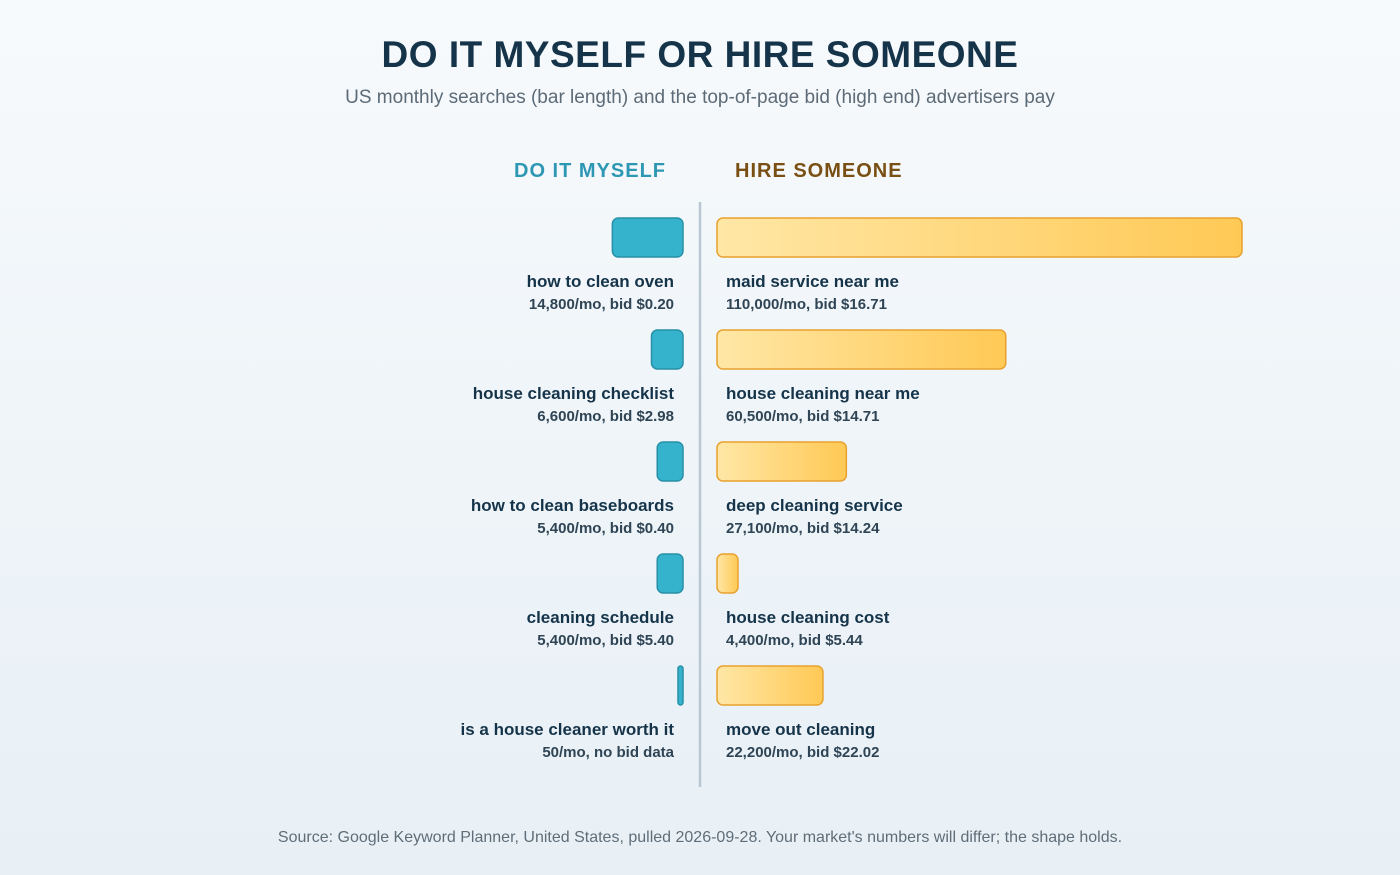  What do you see at coordinates (590, 171) in the screenshot?
I see `diy-column-heading: DO IT MYSELF` at bounding box center [590, 171].